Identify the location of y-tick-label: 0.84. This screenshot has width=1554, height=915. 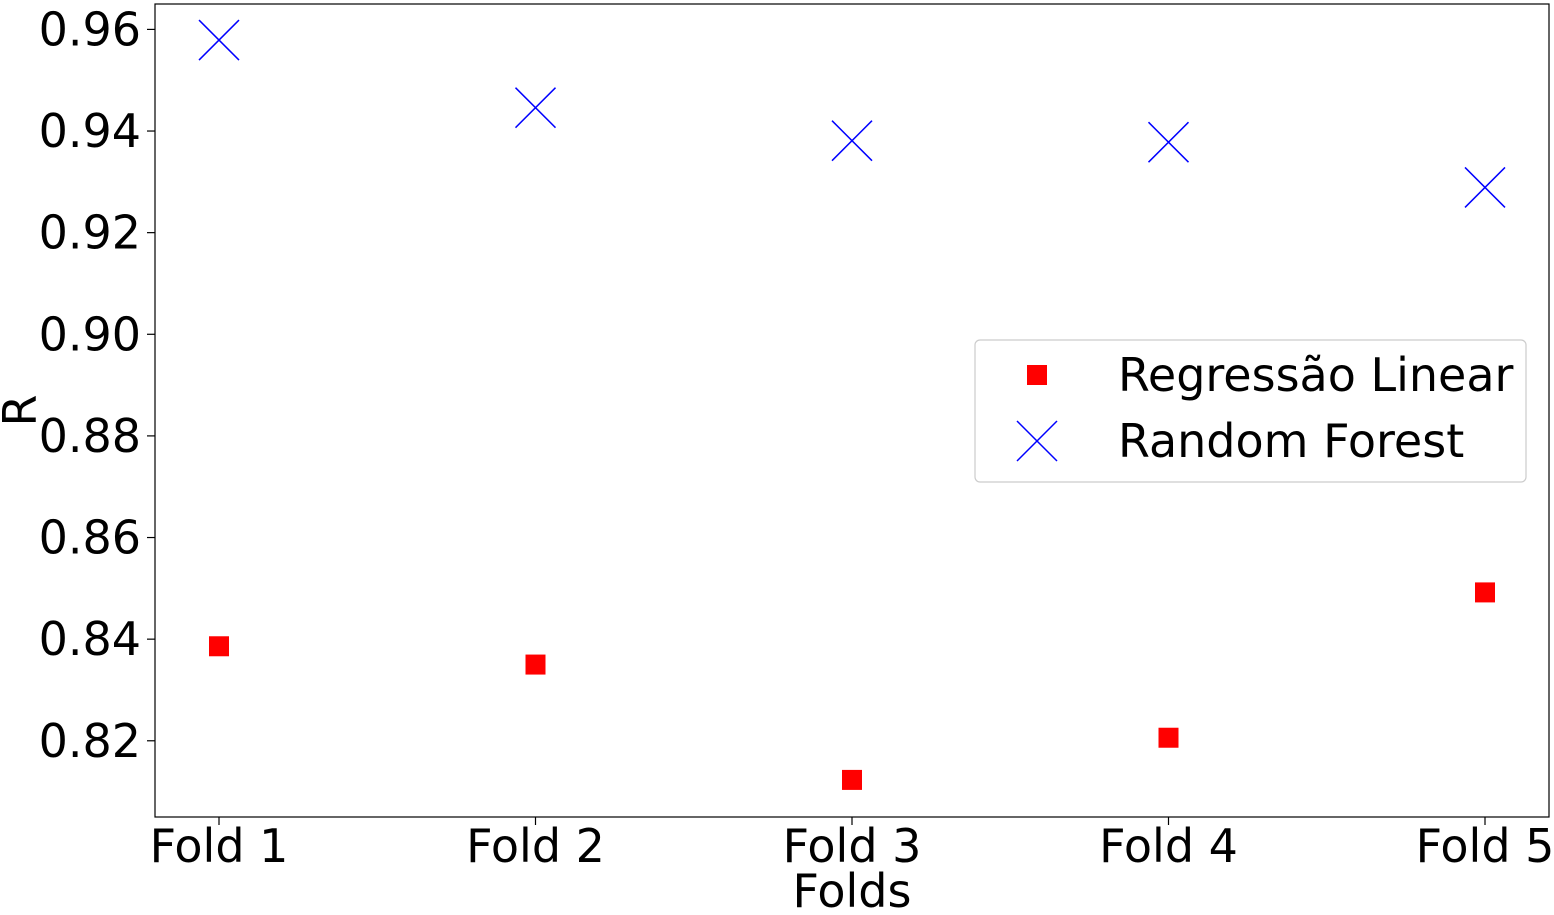
(90, 639).